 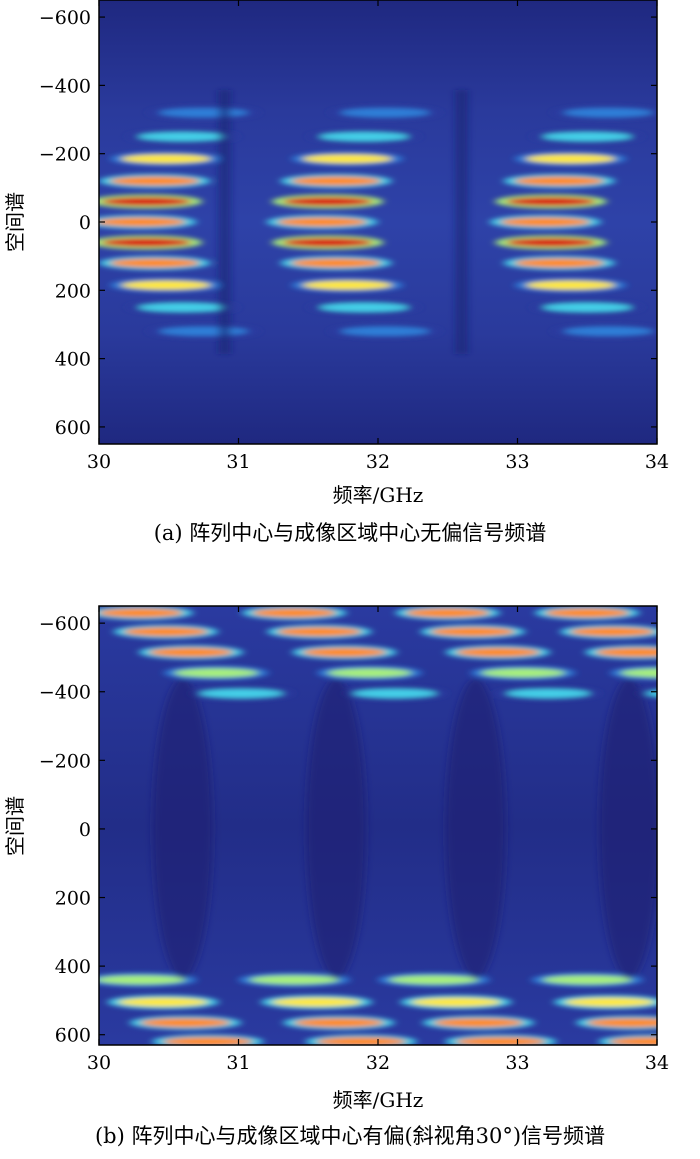 I want to click on panel-b-ylabel: 空间谱, so click(x=15, y=826).